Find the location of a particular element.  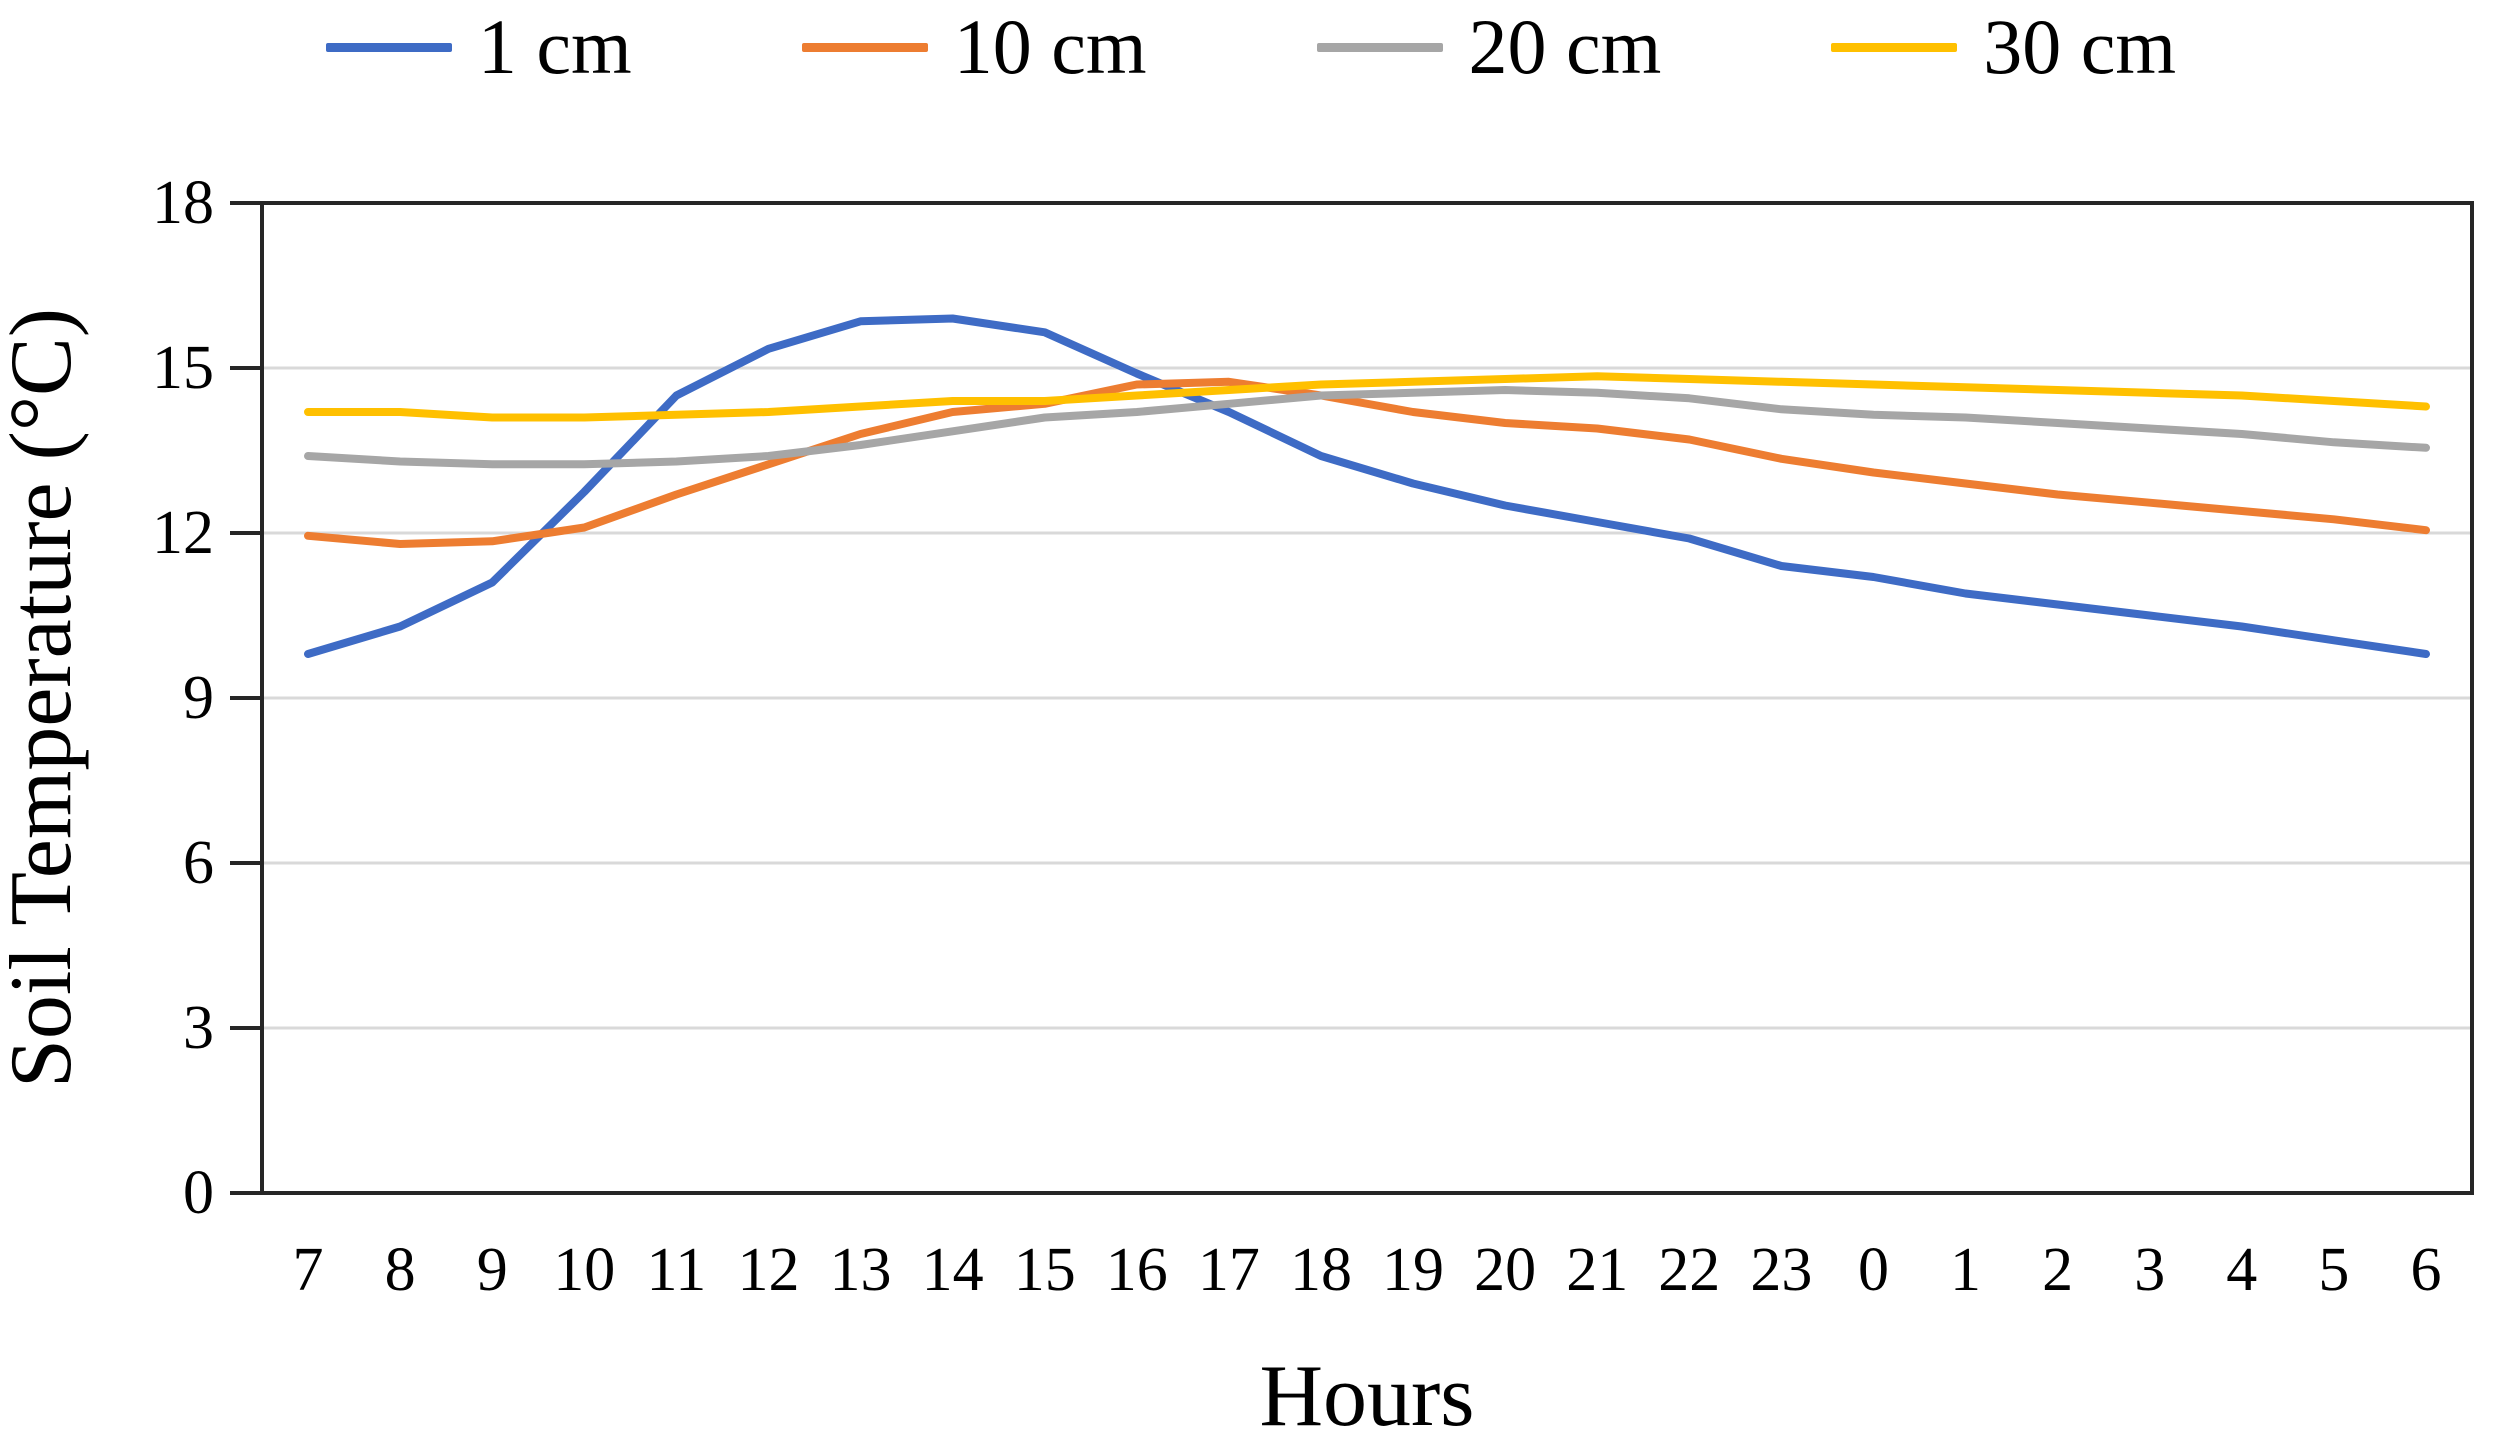

x-tick-label: 16 is located at coordinates (1137, 1270).